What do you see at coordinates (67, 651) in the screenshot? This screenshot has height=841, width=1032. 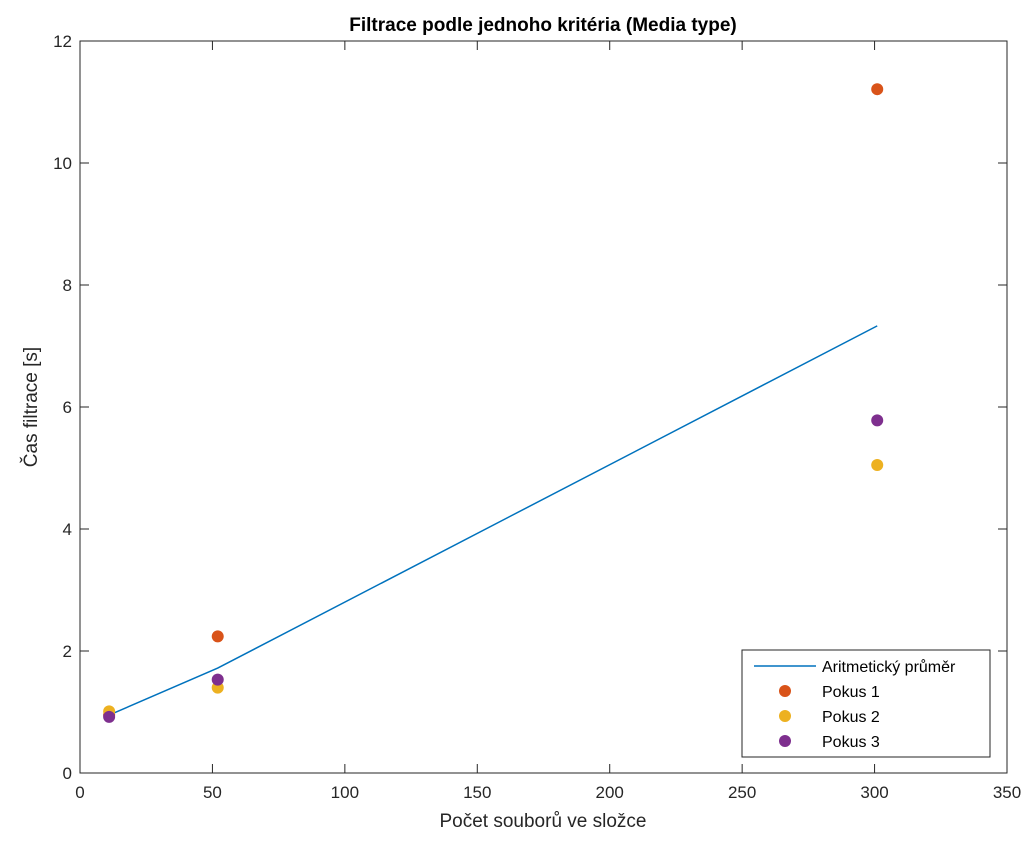 I see `y-tick-label: 2` at bounding box center [67, 651].